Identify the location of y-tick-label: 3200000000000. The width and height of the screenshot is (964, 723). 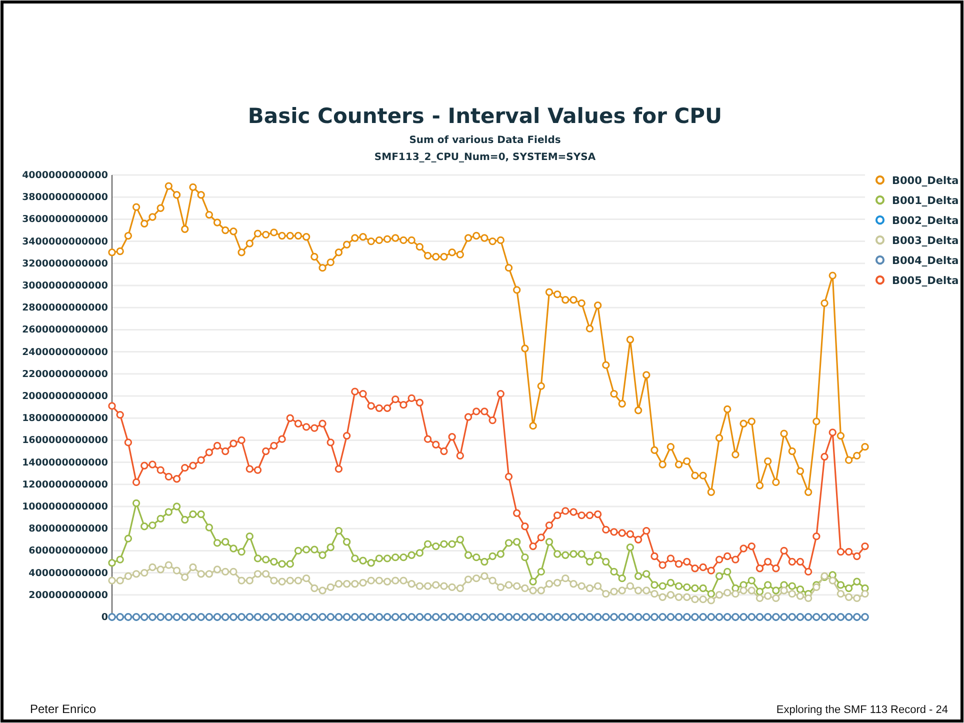
(65, 264).